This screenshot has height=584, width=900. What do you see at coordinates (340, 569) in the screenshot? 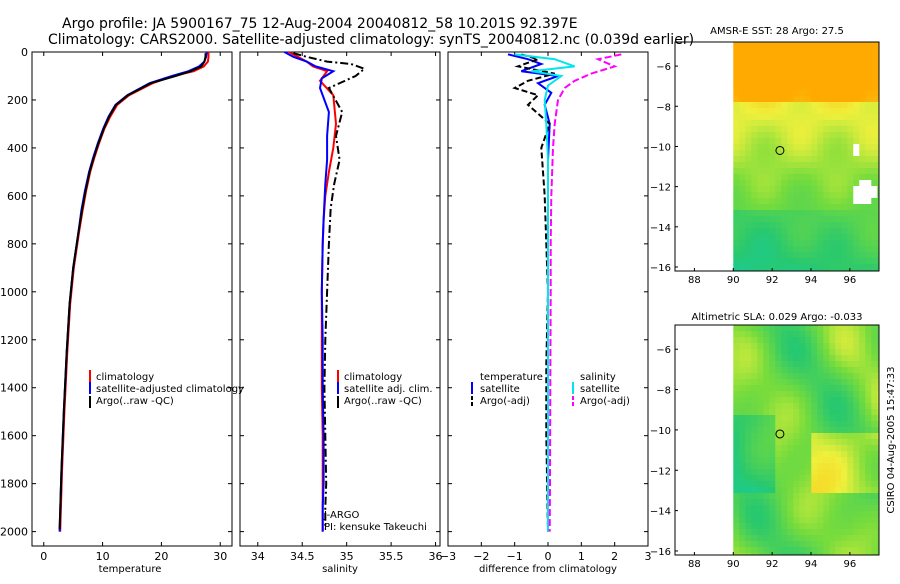
I see `salinity-xlabel: salinity` at bounding box center [340, 569].